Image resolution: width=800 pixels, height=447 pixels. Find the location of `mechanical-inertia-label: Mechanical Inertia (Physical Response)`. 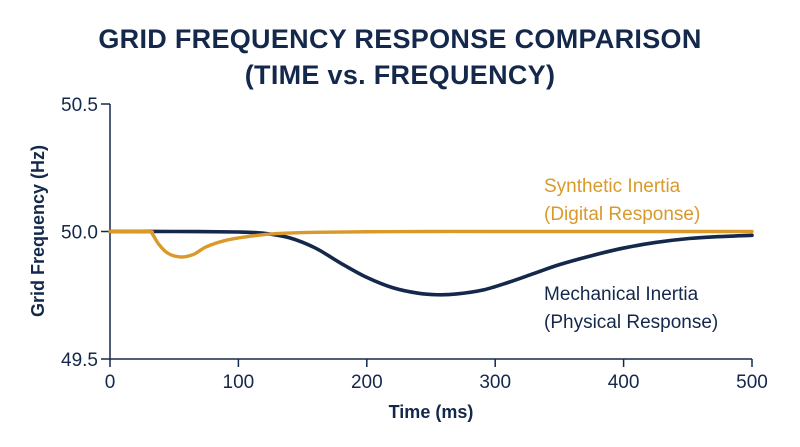

mechanical-inertia-label: Mechanical Inertia (Physical Response) is located at coordinates (631, 308).